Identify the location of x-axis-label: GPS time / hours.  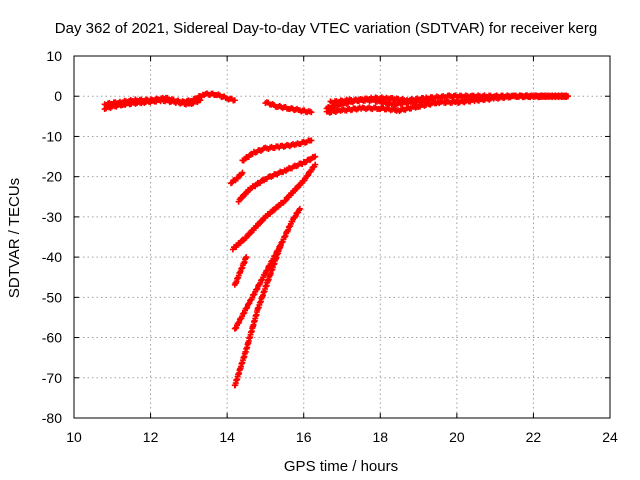
(341, 466).